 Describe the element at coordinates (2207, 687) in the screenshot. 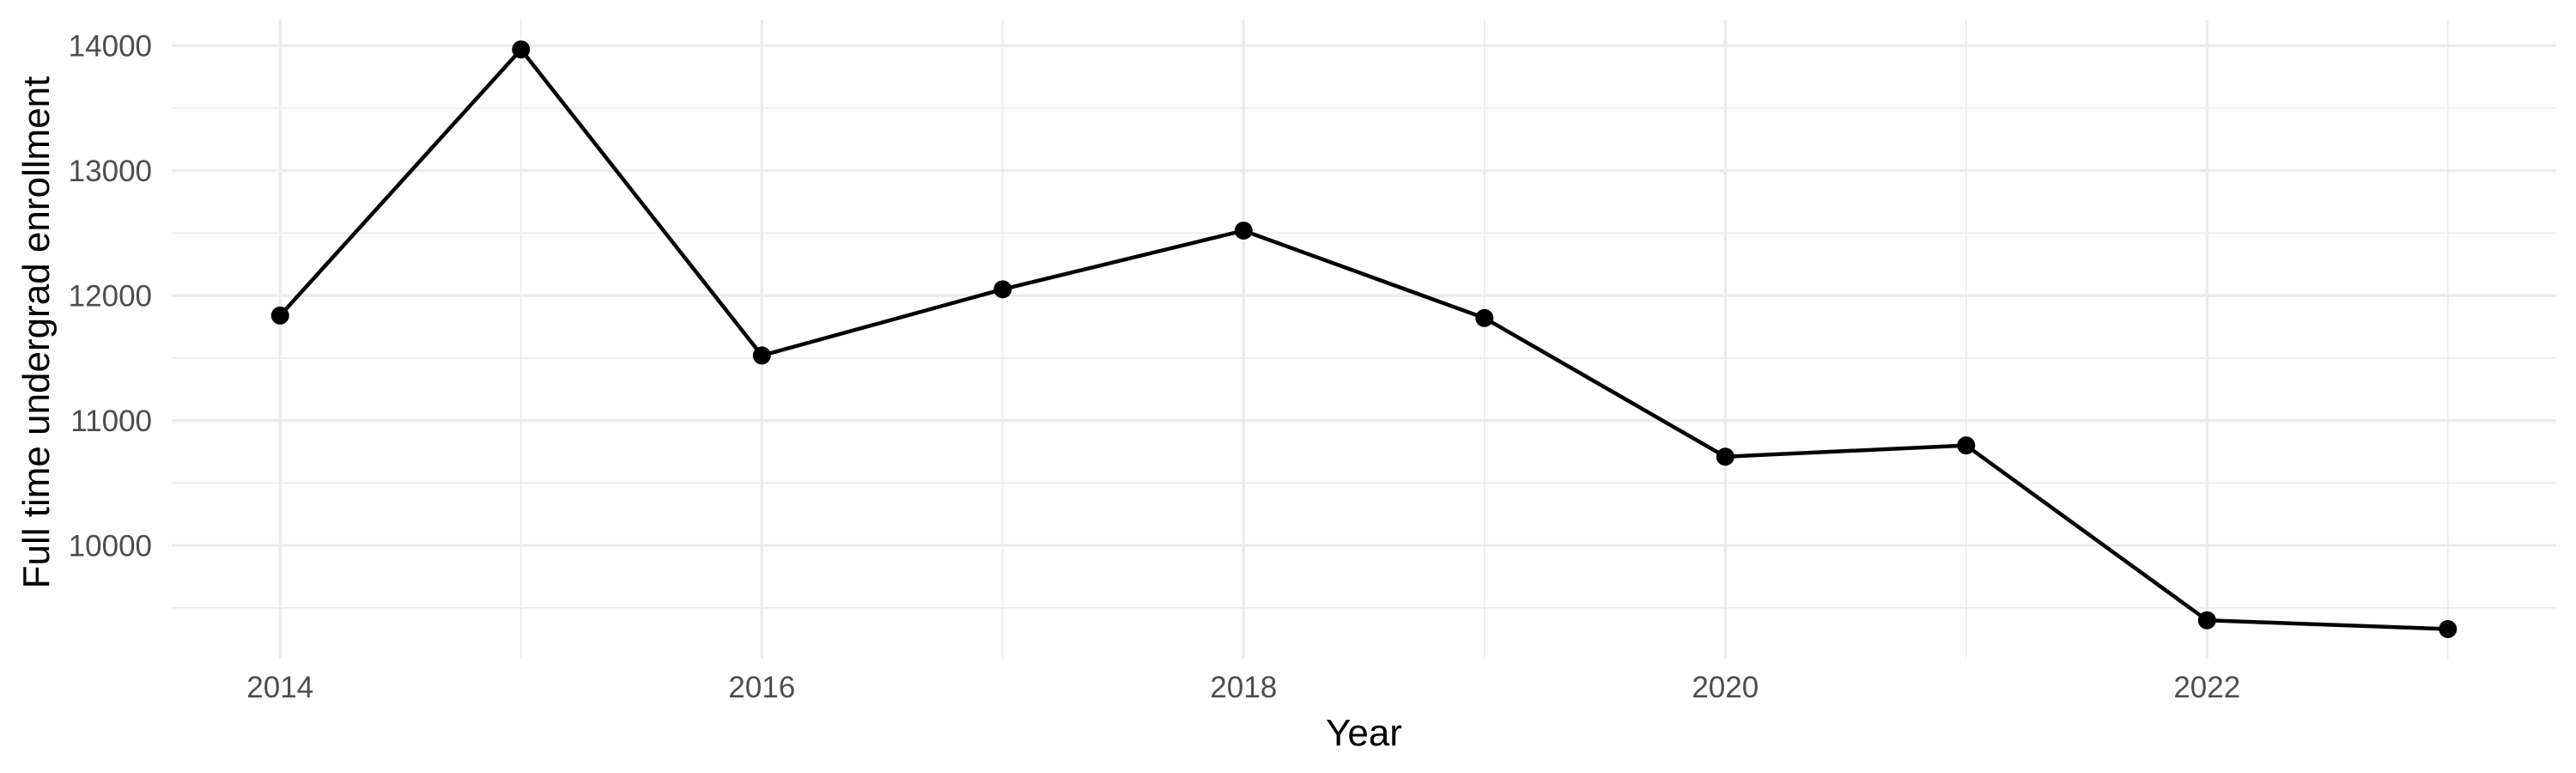

I see `x-tick-label: 2022` at that location.